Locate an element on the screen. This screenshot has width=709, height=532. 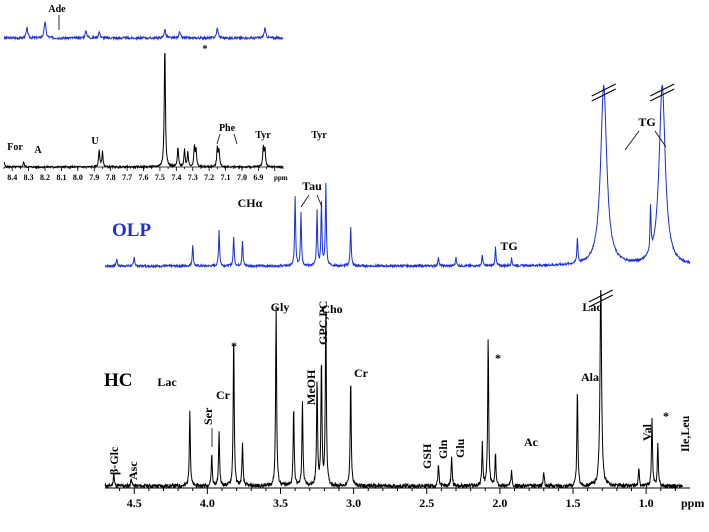
main-tick-label: 3.0 is located at coordinates (353, 503).